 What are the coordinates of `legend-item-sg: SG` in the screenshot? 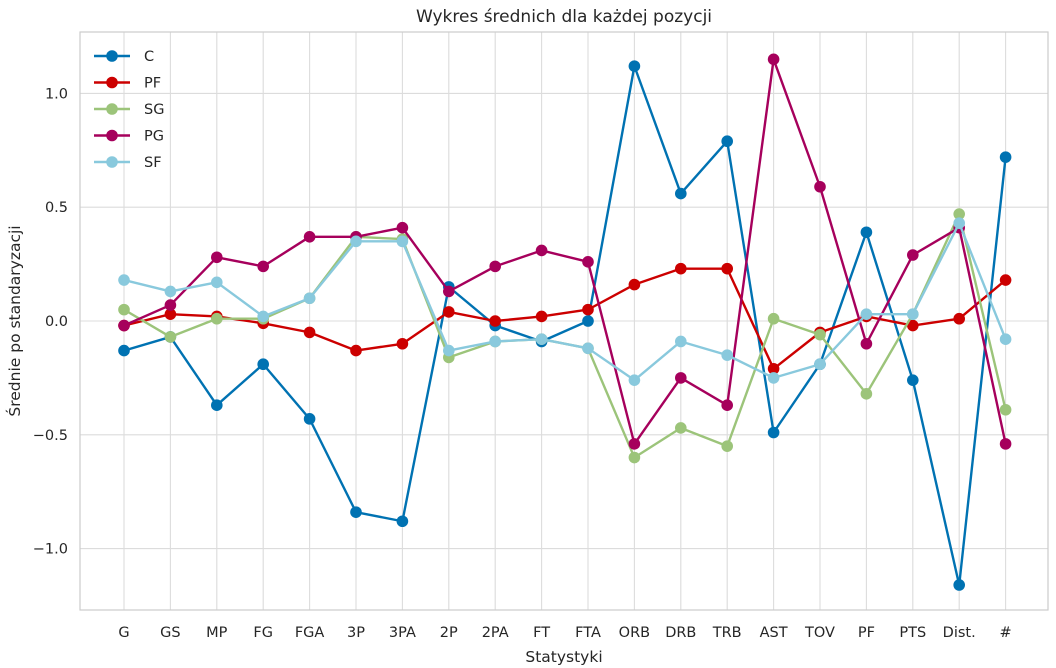 It's located at (129, 110).